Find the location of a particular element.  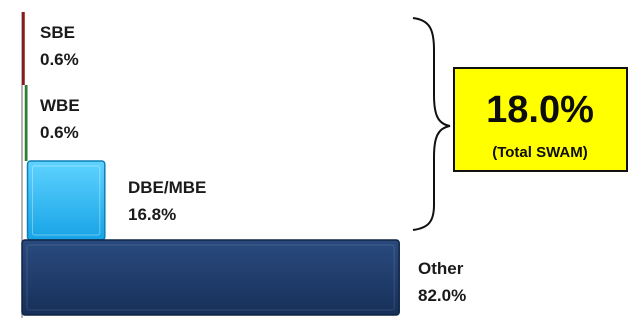

bar-wbe is located at coordinates (26, 123).